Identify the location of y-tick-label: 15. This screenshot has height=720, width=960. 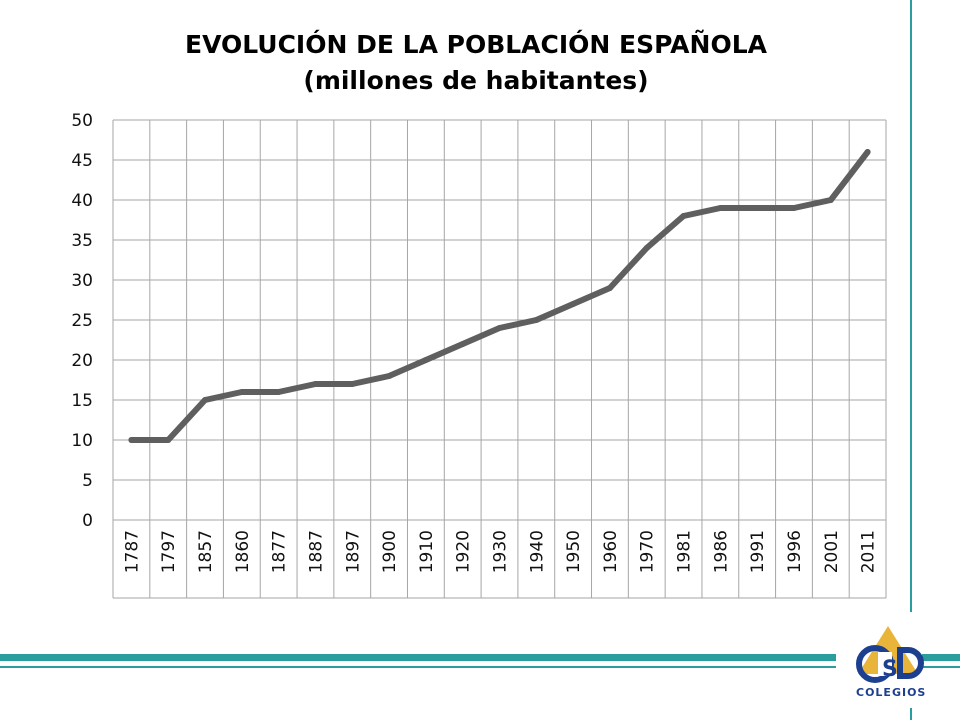
(82, 401).